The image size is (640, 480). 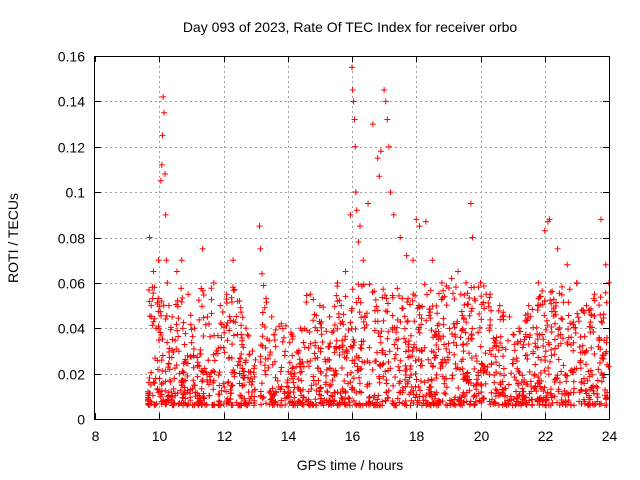 I want to click on x-axis-label: GPS time / hours, so click(x=350, y=465).